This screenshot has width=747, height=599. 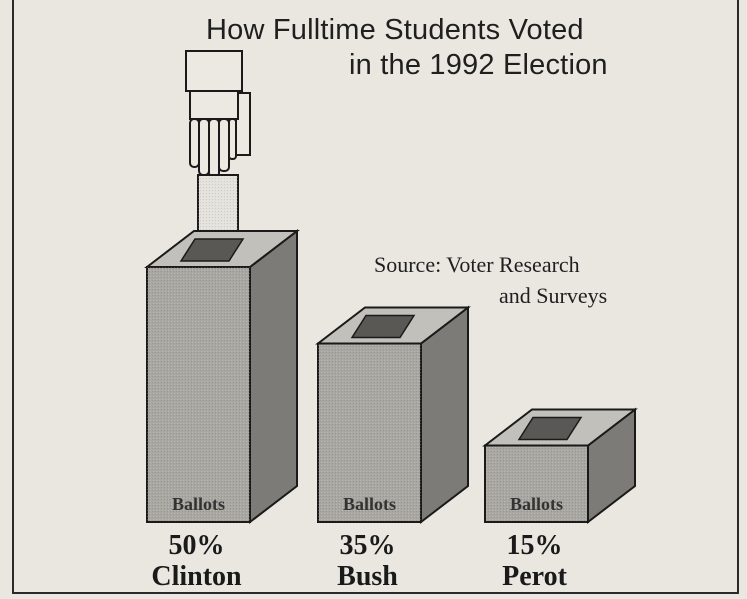 What do you see at coordinates (369, 504) in the screenshot?
I see `box-label-bush: Ballots` at bounding box center [369, 504].